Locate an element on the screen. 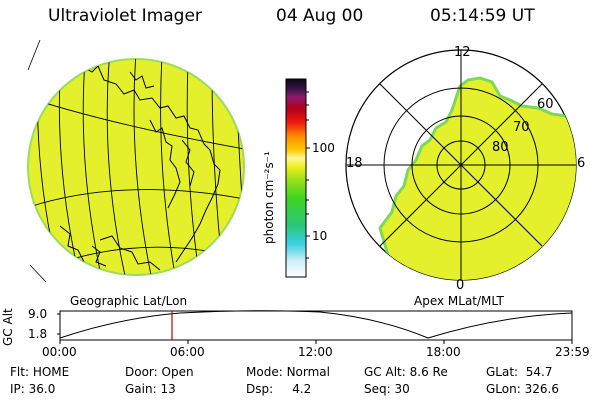 This screenshot has height=400, width=600. polar-panel-label: Apex MLat/MLT is located at coordinates (459, 301).